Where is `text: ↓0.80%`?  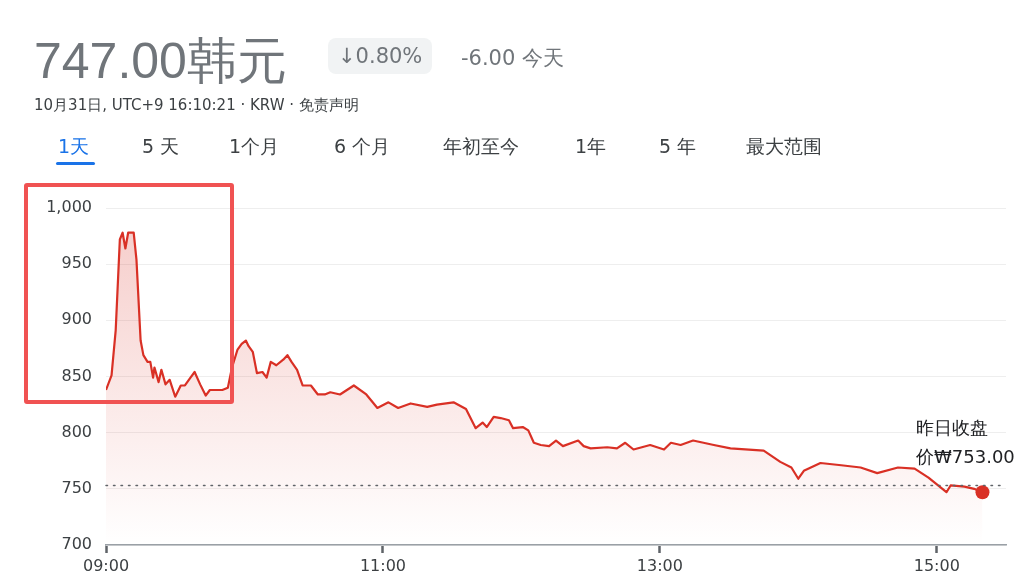 text: ↓0.80% is located at coordinates (380, 56).